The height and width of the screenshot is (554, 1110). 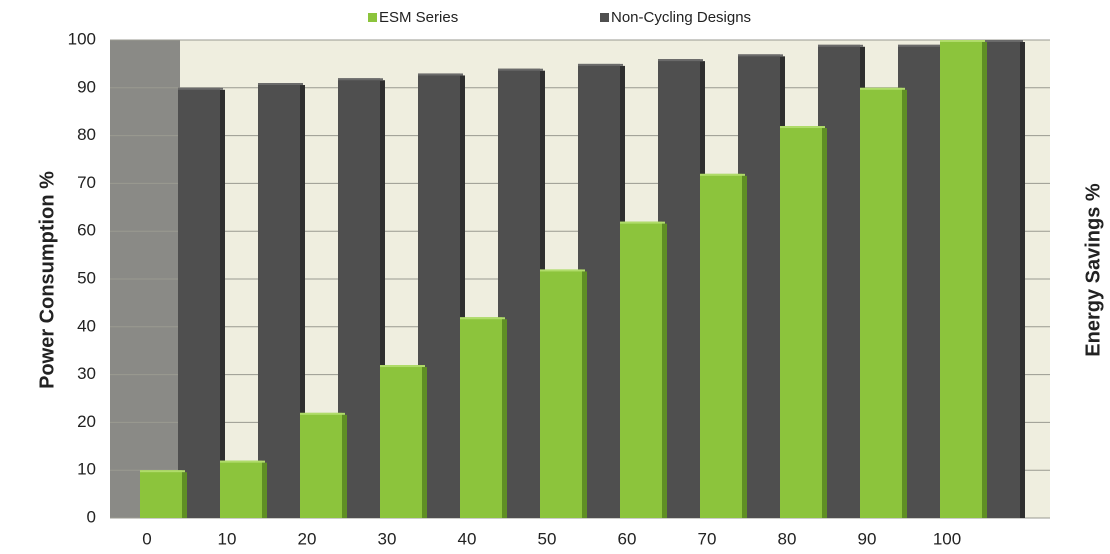 I want to click on x-tick-label: 10, so click(x=227, y=538).